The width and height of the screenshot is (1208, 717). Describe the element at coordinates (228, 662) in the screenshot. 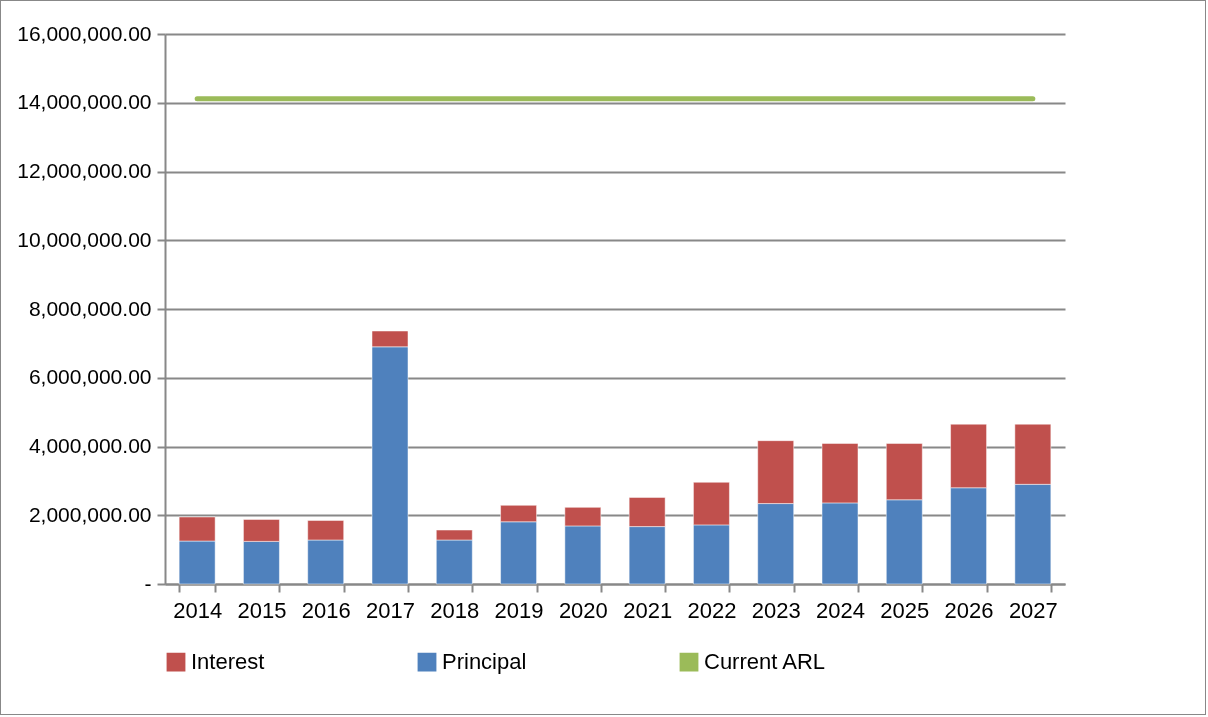

I see `legend-label: Interest` at that location.